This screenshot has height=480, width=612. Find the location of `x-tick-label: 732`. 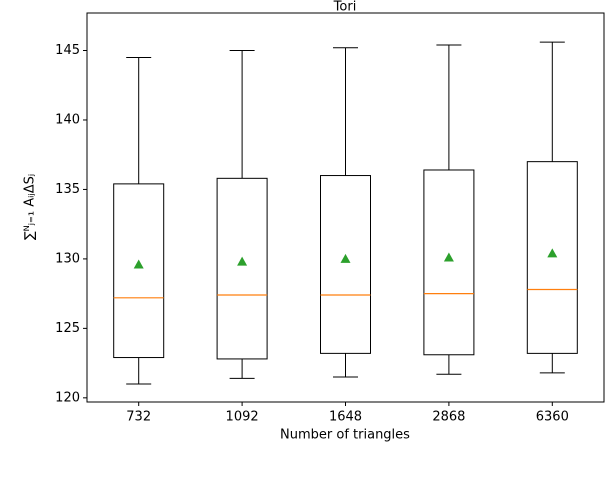

x-tick-label: 732 is located at coordinates (138, 417).